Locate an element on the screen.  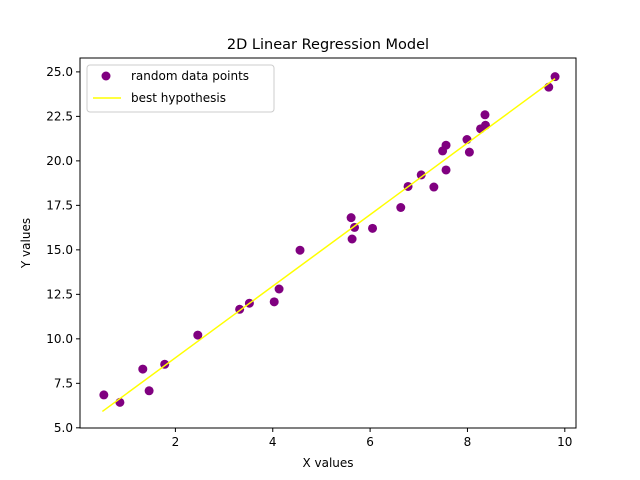
y-tick-label: 17.5 is located at coordinates (59, 205).